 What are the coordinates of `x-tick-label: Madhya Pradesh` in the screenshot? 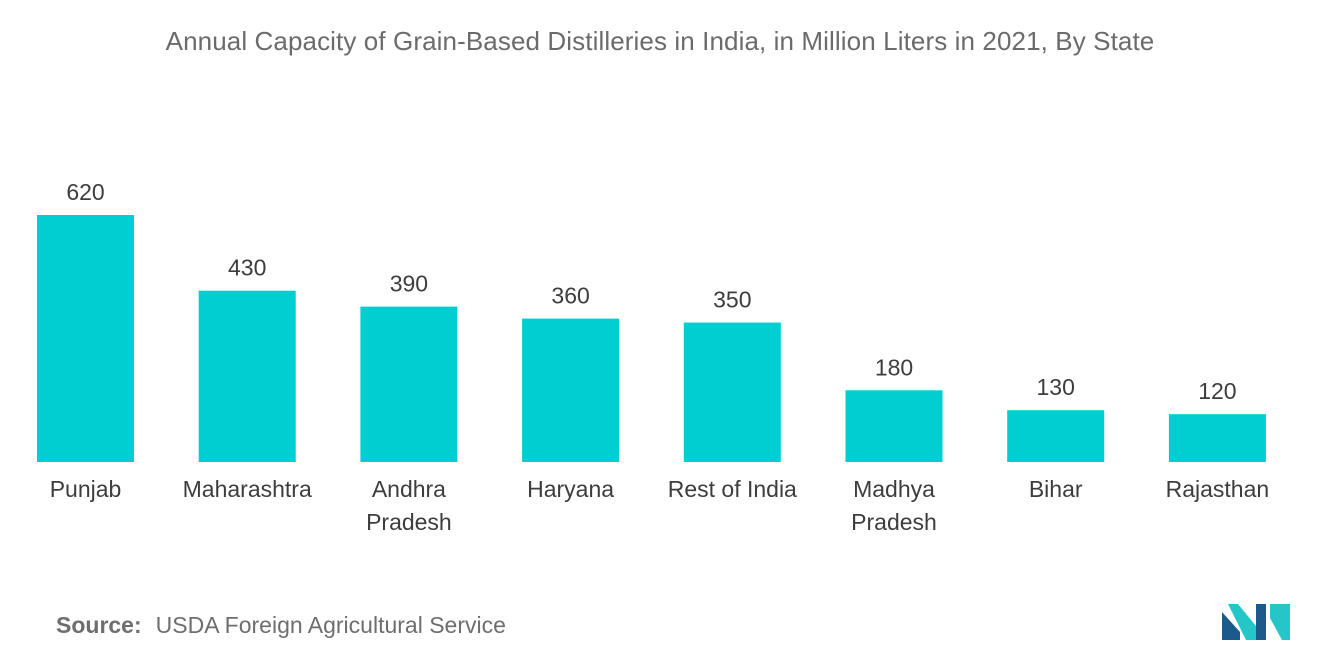 It's located at (894, 505).